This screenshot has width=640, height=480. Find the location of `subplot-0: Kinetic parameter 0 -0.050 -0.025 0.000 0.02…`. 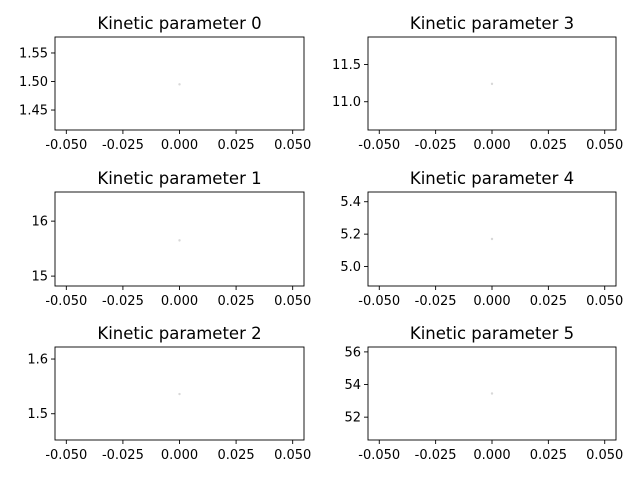

subplot-0: Kinetic parameter 0 -0.050 -0.025 0.000 0.02… is located at coordinates (165, 83).